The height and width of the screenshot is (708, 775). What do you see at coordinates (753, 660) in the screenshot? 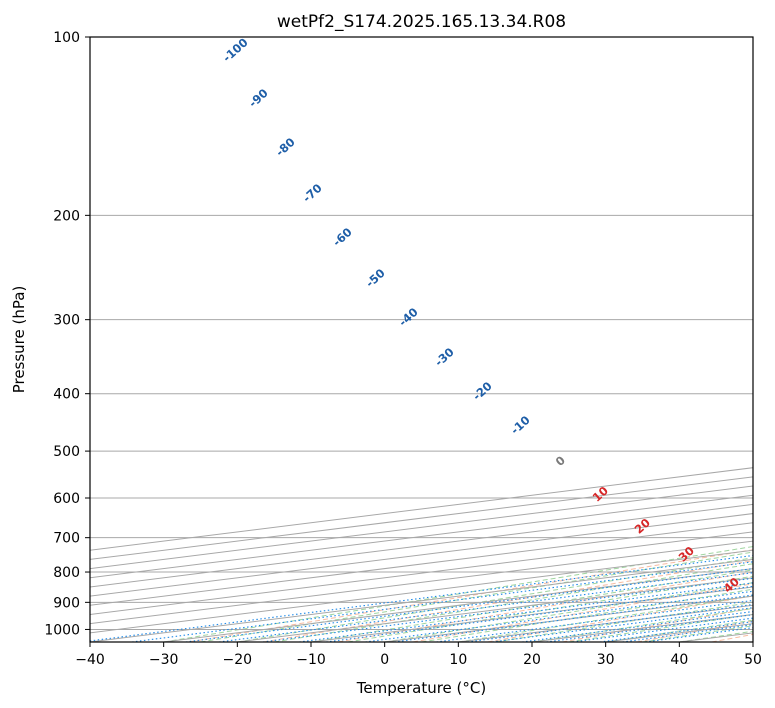
I see `x-tick-label: 50` at bounding box center [753, 660].